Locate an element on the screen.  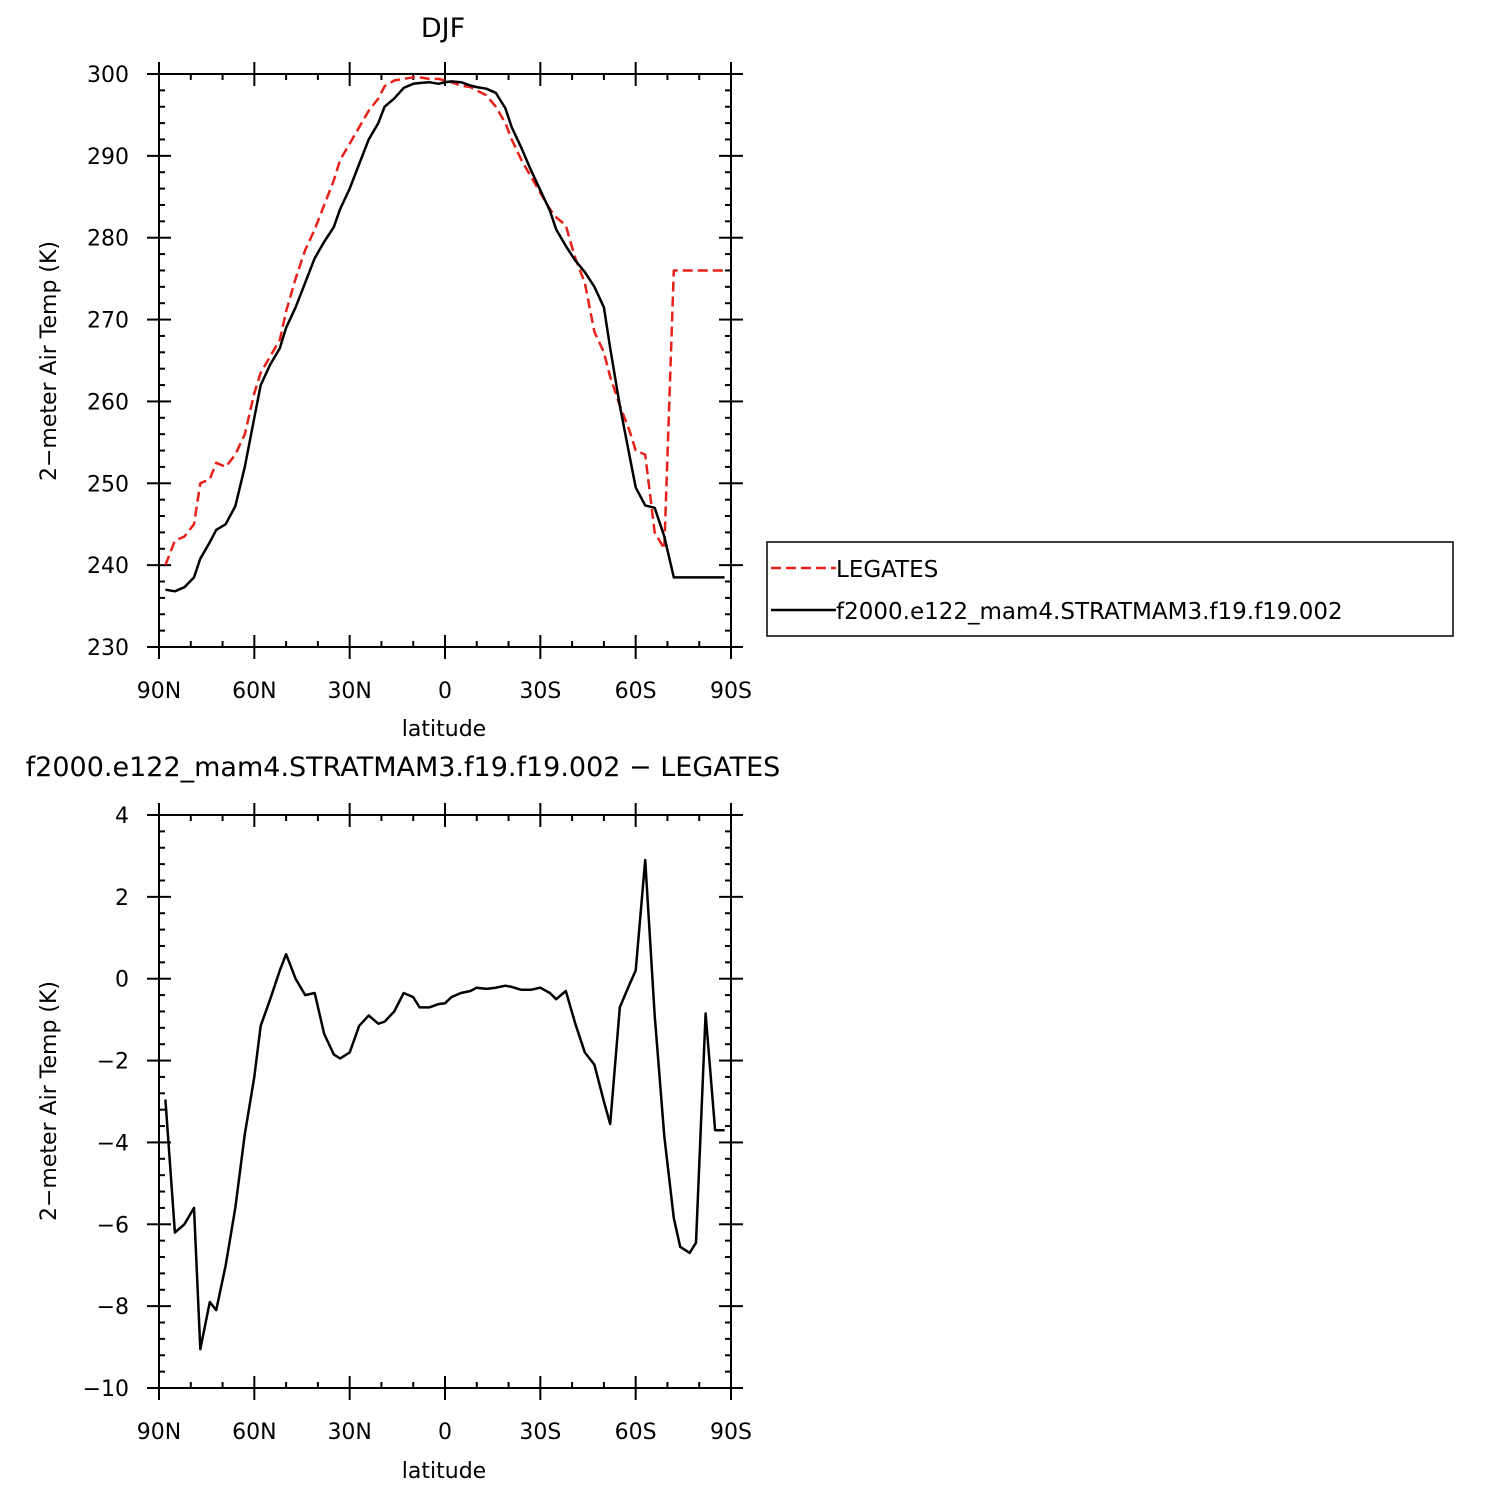
panel-bottom-ytick-label: −4 is located at coordinates (113, 1143).